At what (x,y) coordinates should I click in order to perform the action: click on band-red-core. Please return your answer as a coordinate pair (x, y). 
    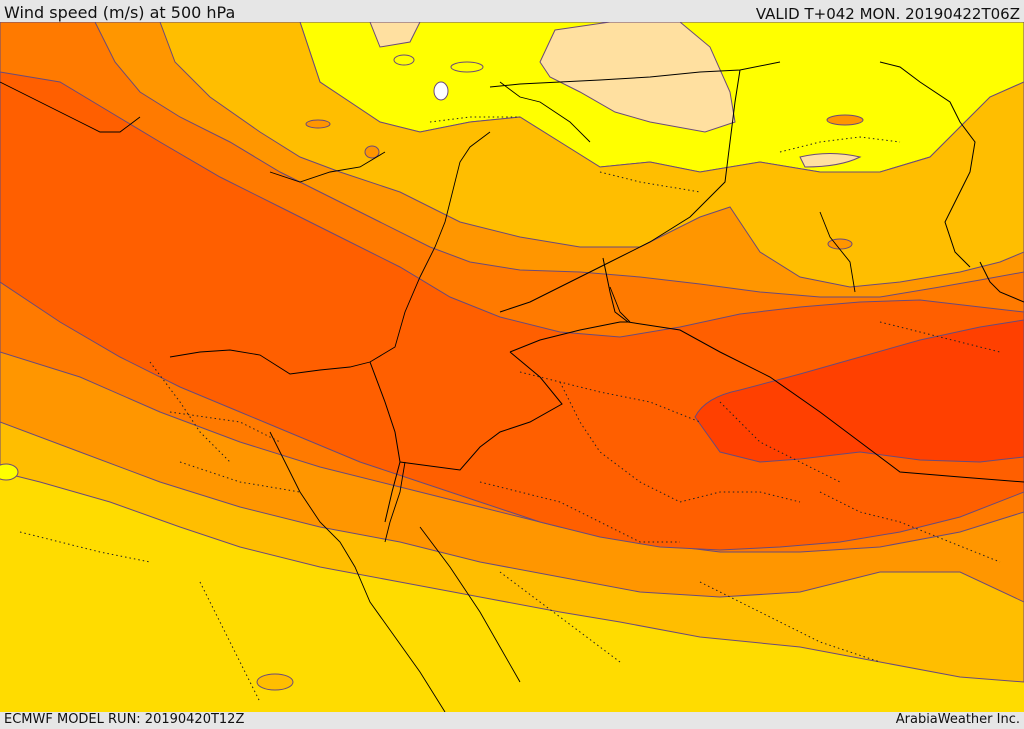
    Looking at the image, I should click on (859, 391).